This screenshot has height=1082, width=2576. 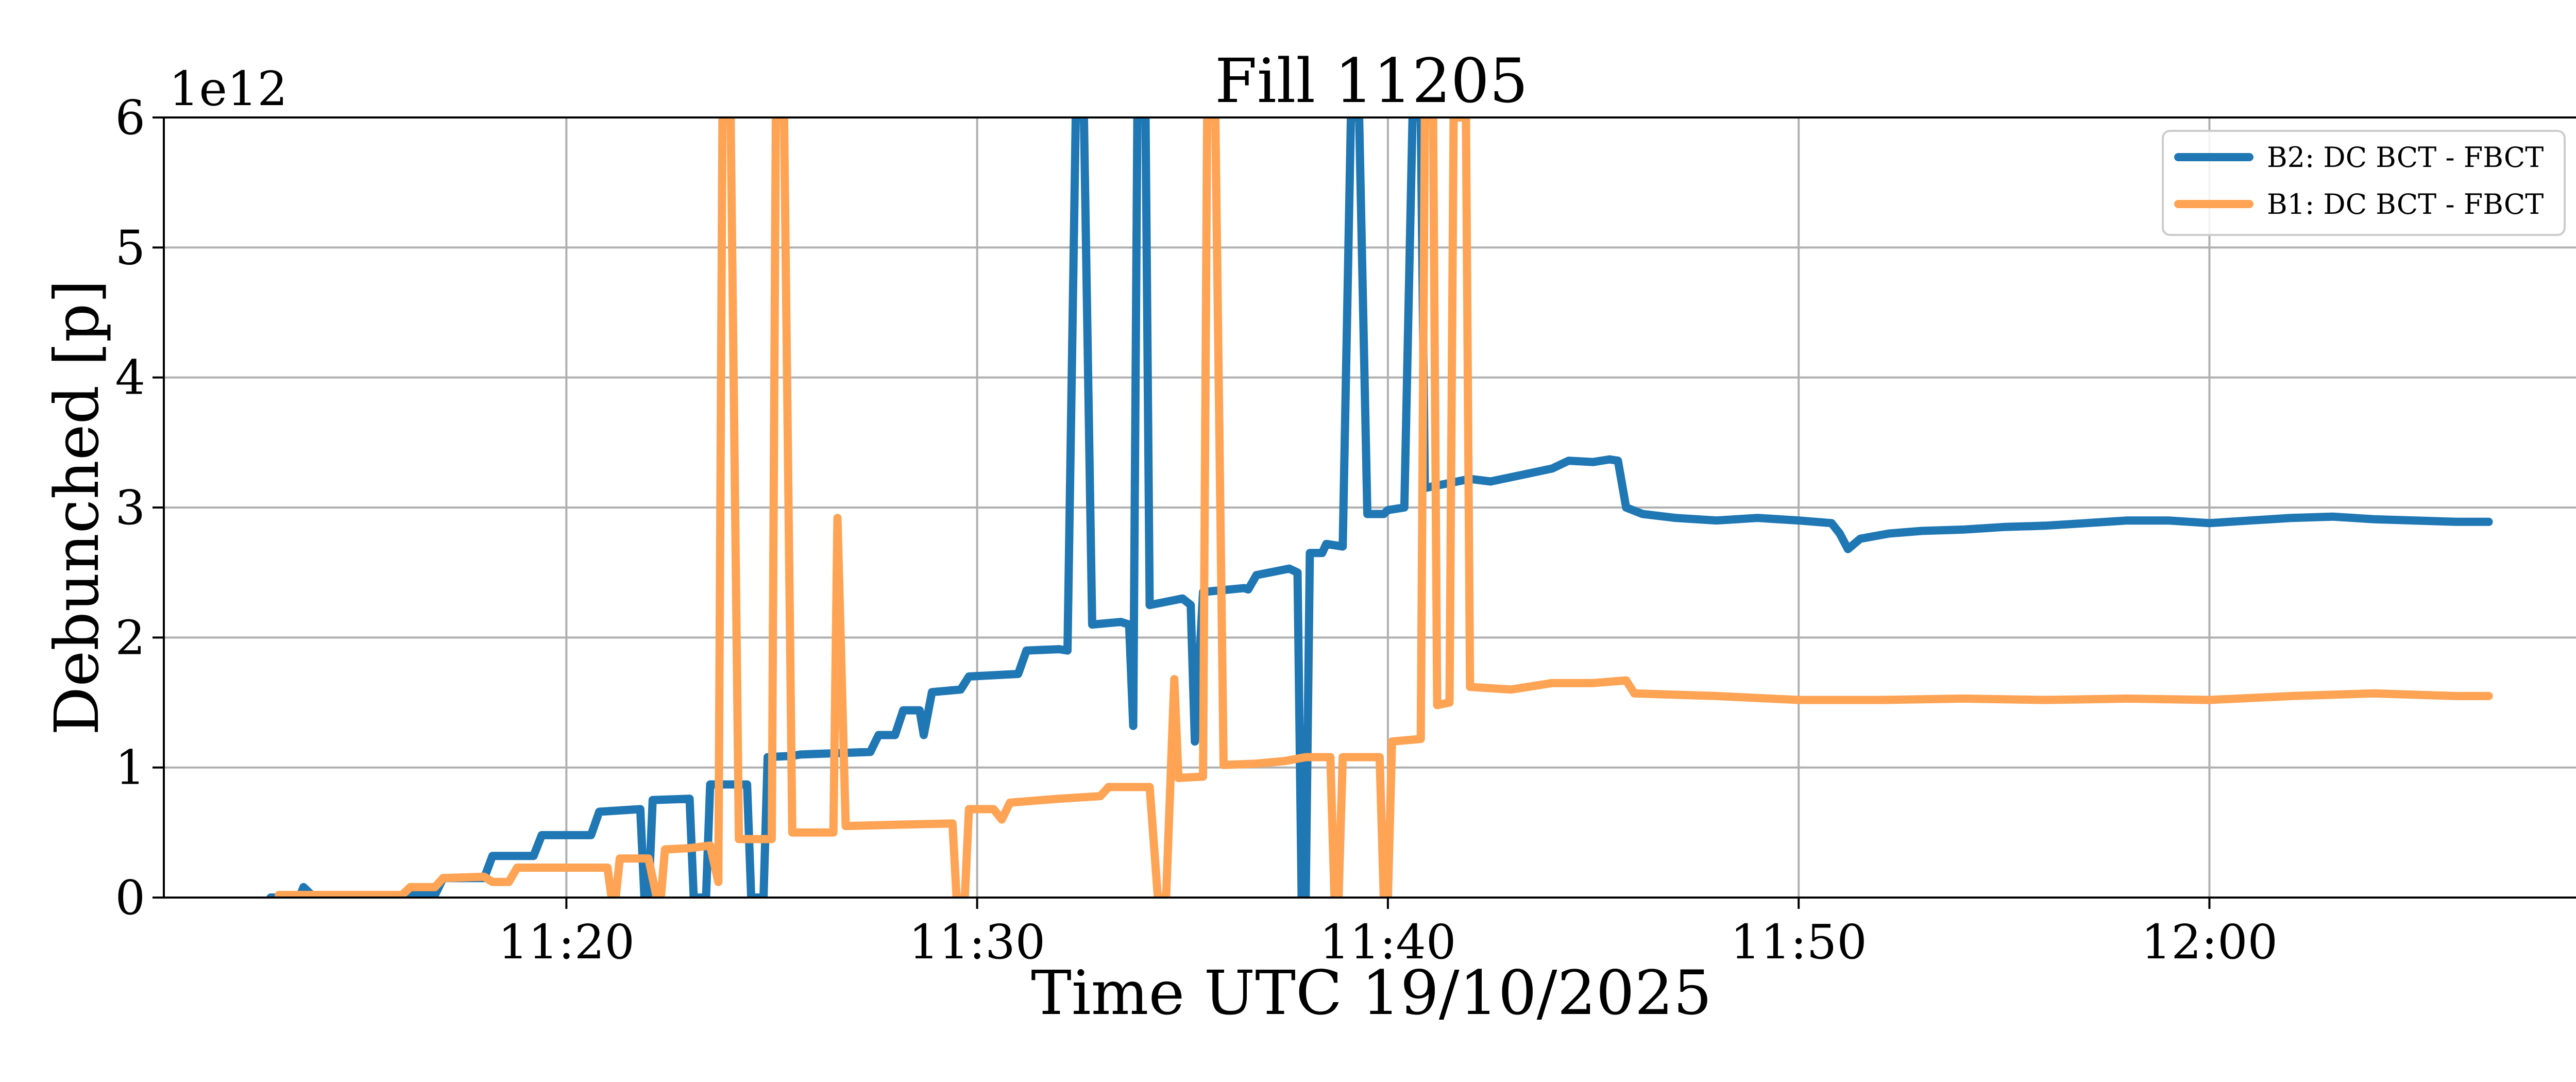 What do you see at coordinates (2405, 204) in the screenshot?
I see `legend-label-b1: B1: DC BCT - FBCT` at bounding box center [2405, 204].